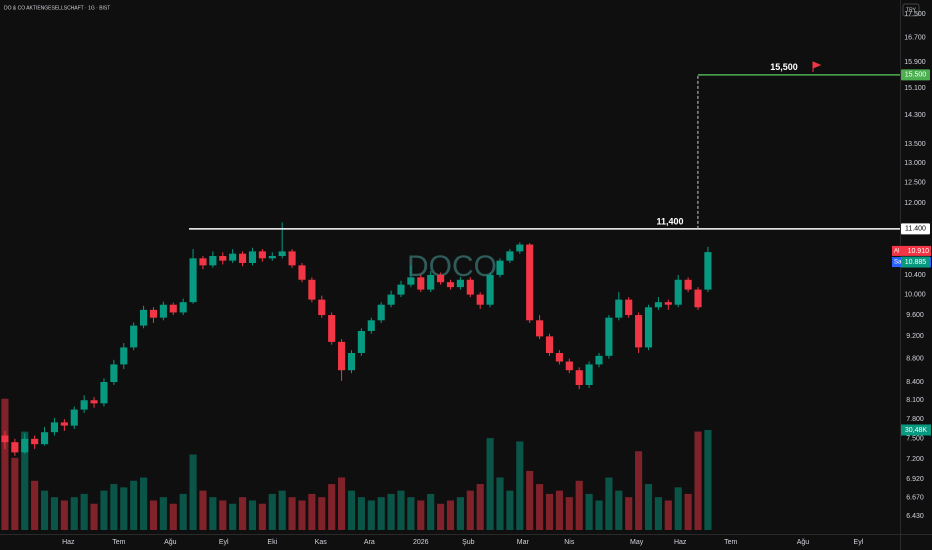 This screenshot has width=932, height=550. I want to click on x-tick-label: Nis, so click(569, 542).